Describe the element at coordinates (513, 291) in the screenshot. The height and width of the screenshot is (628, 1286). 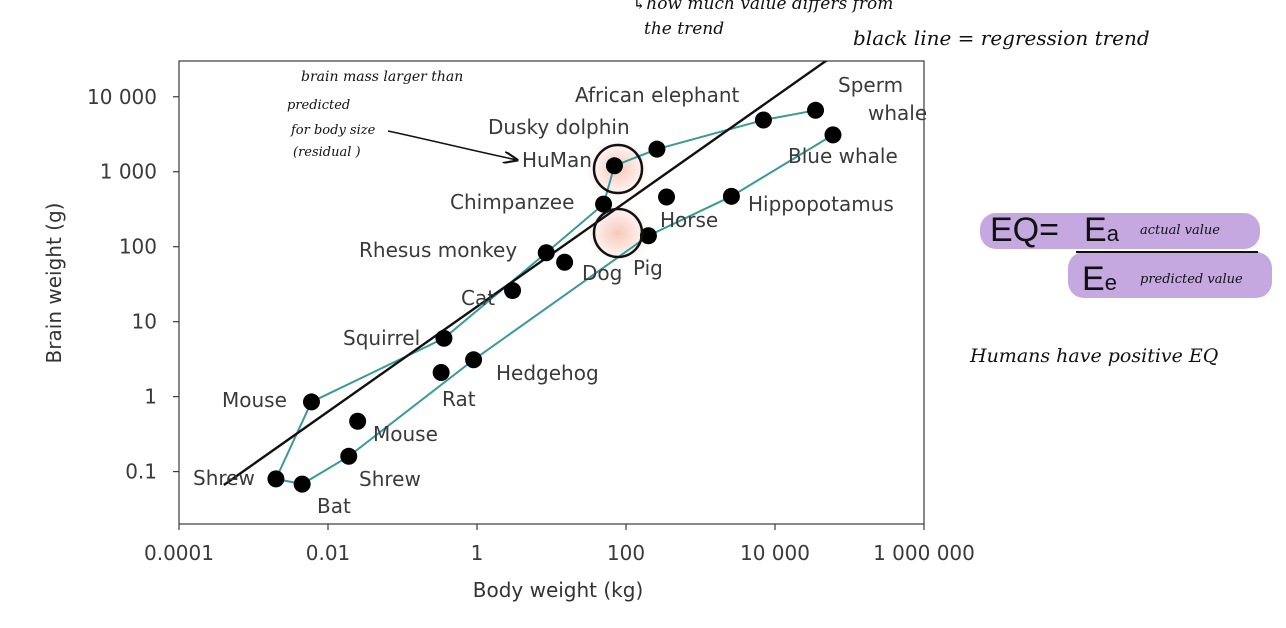
I see `data-point-cat` at that location.